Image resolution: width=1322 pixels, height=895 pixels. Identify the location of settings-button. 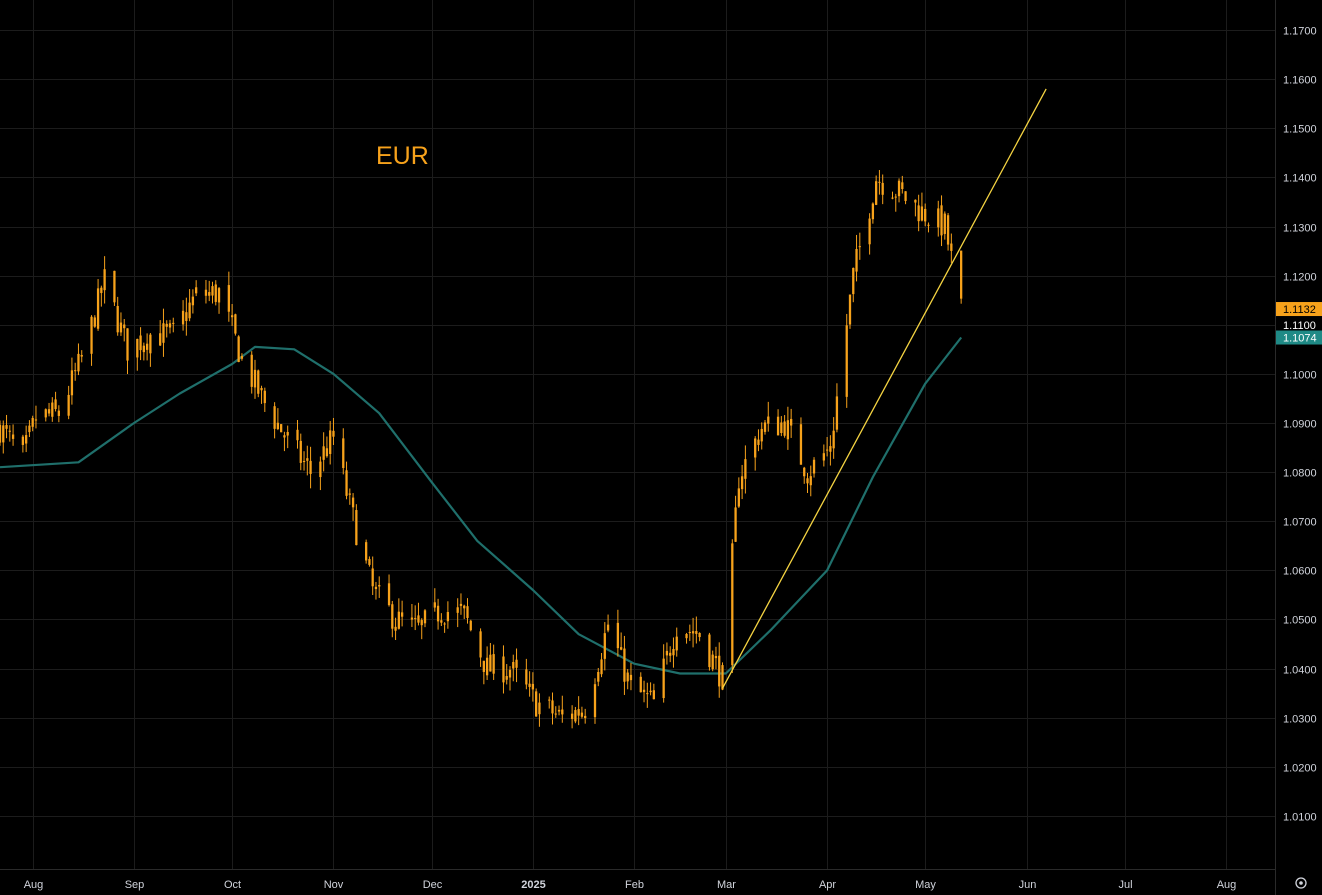
(1301, 883).